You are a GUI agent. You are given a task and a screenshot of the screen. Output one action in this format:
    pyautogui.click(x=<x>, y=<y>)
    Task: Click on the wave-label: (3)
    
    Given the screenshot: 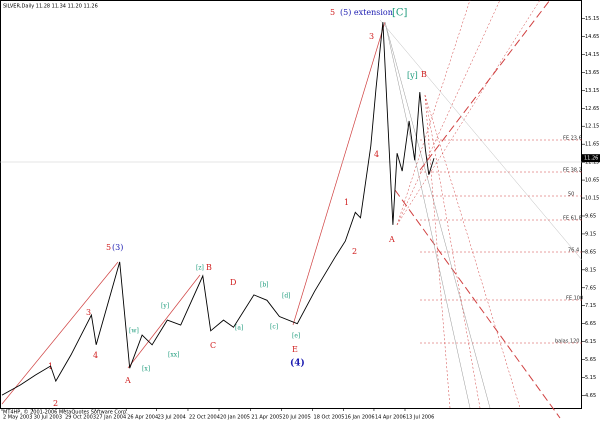 What is the action you would take?
    pyautogui.click(x=117, y=247)
    